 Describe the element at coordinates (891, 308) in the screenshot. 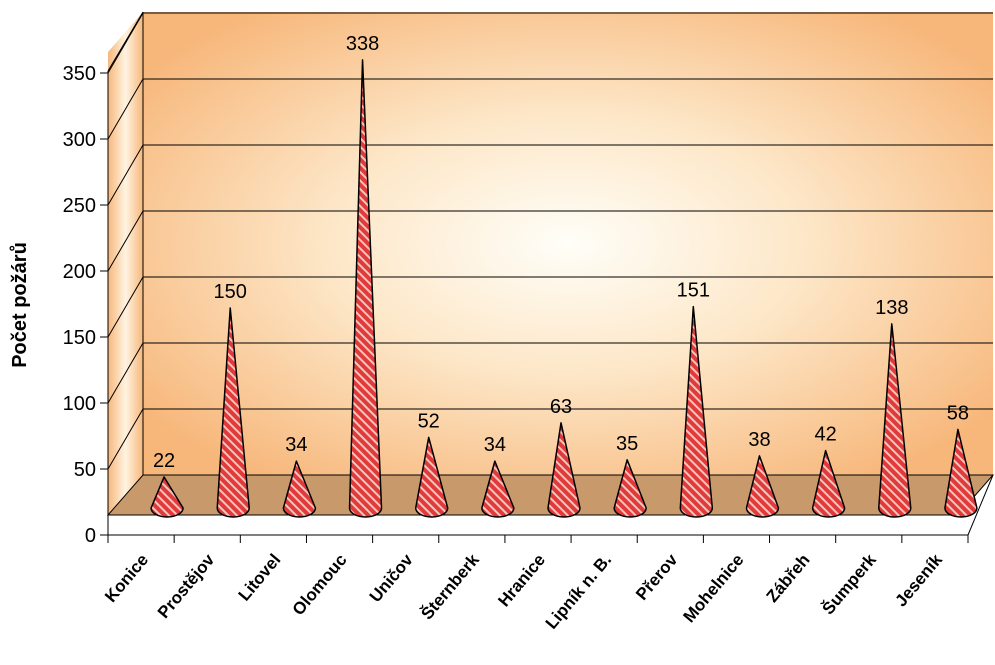

I see `data-label: 138` at that location.